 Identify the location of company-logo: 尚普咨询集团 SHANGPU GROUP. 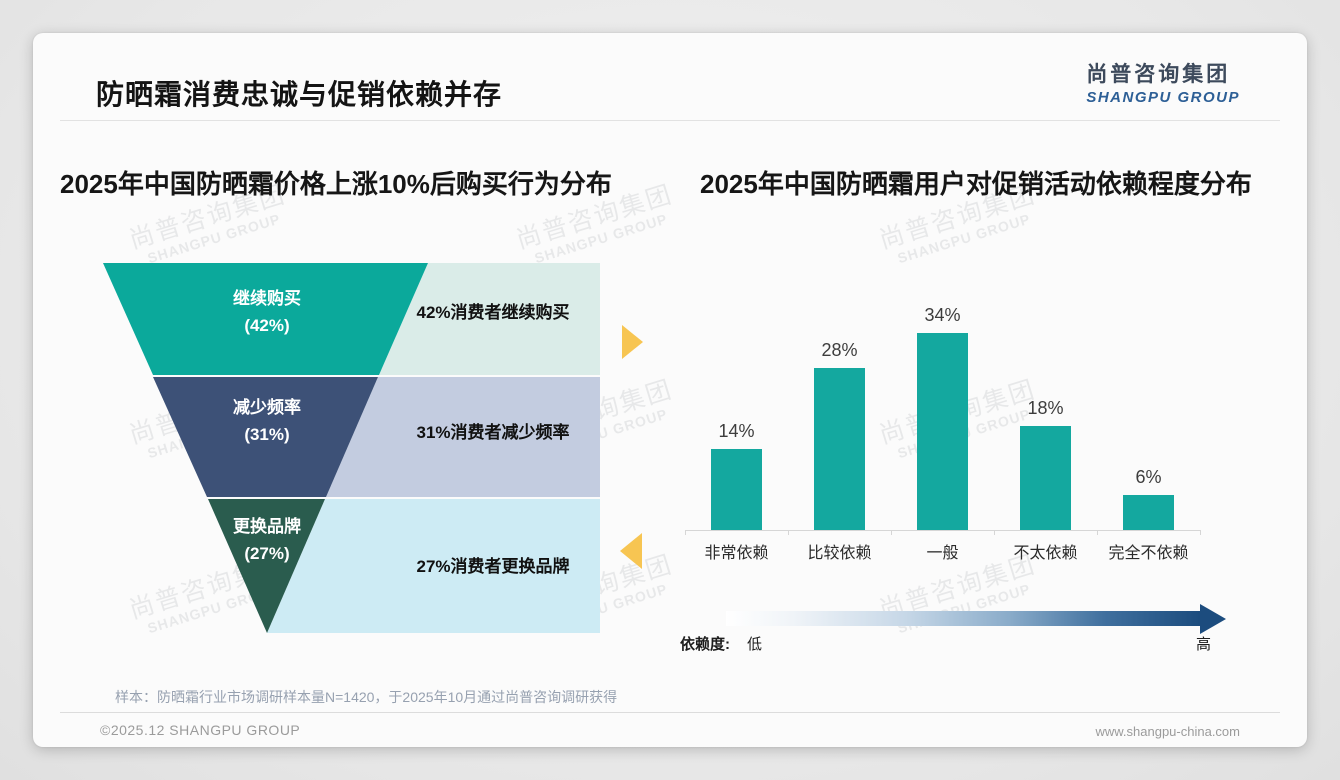
(1163, 82).